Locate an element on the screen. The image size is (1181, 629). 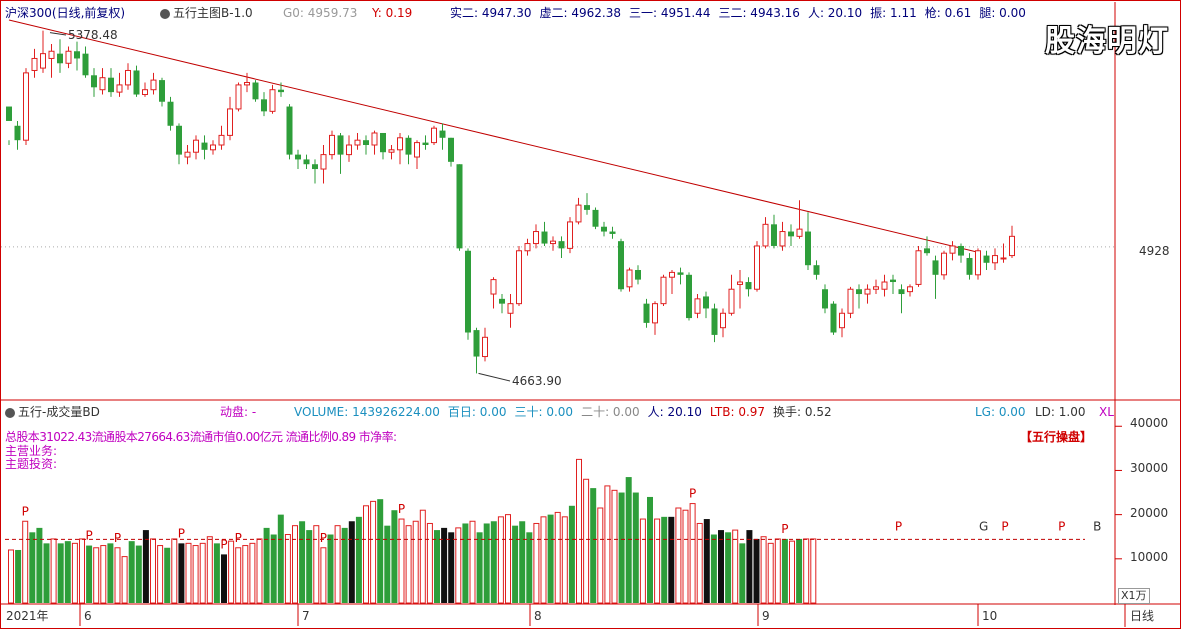
low-annotation: 4663.90 is located at coordinates (537, 381).